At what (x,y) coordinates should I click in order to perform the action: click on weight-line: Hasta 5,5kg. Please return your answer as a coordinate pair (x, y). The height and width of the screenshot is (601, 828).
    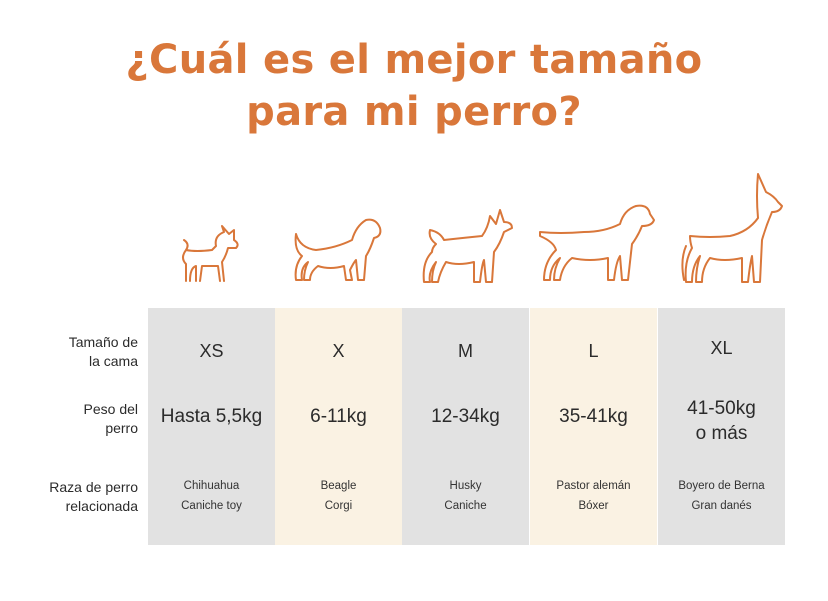
    Looking at the image, I should click on (211, 416).